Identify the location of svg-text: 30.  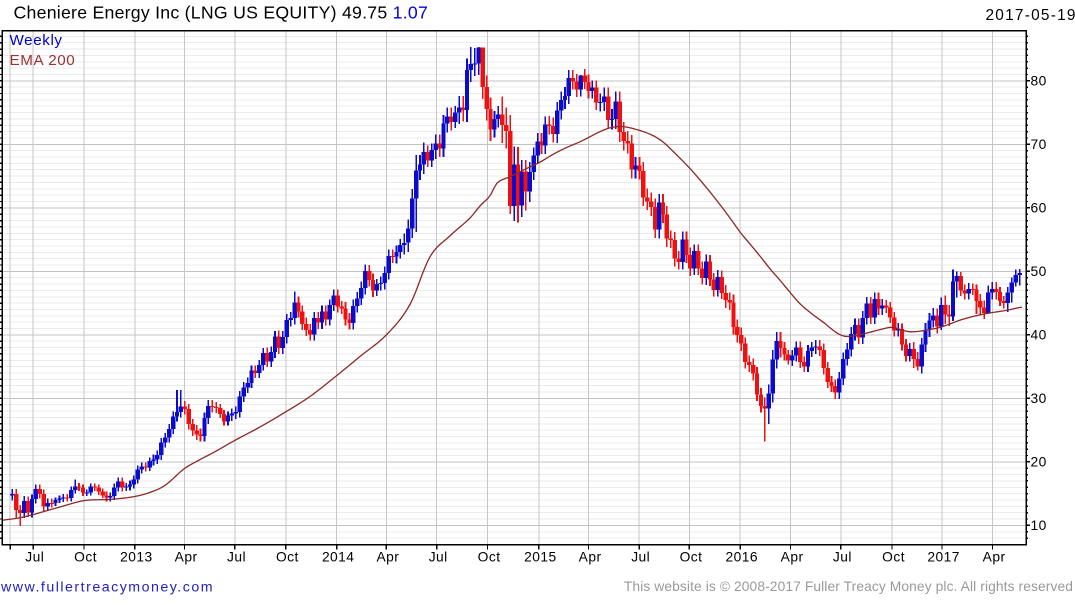
(1039, 398).